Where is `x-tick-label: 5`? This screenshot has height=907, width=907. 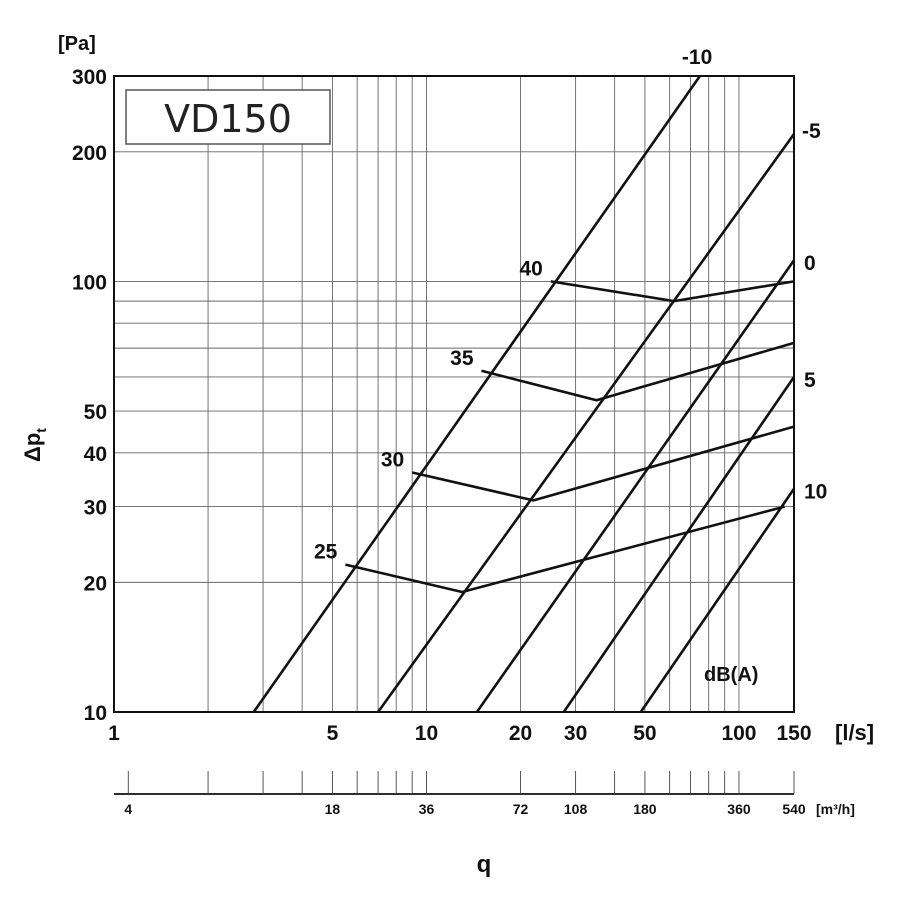
x-tick-label: 5 is located at coordinates (333, 733).